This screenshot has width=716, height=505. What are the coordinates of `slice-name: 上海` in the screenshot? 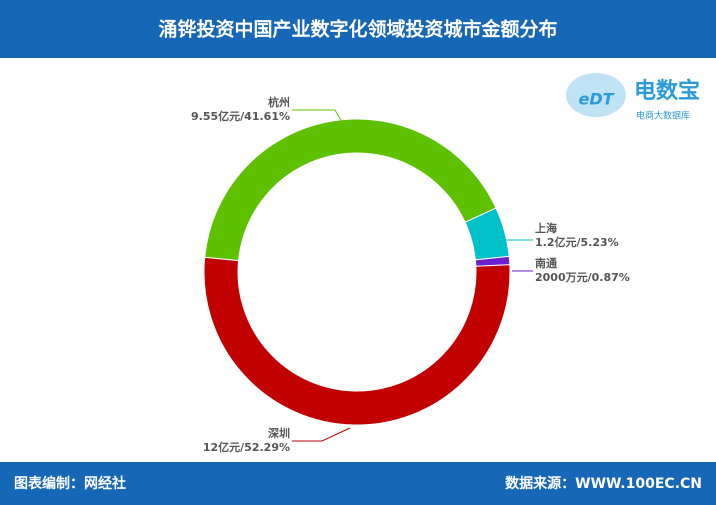 It's located at (546, 228).